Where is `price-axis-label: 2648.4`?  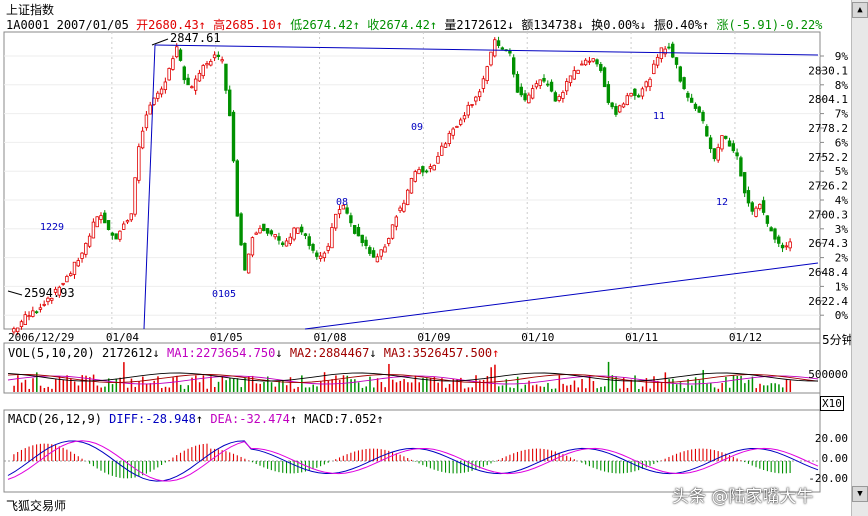
price-axis-label: 2648.4 is located at coordinates (828, 272).